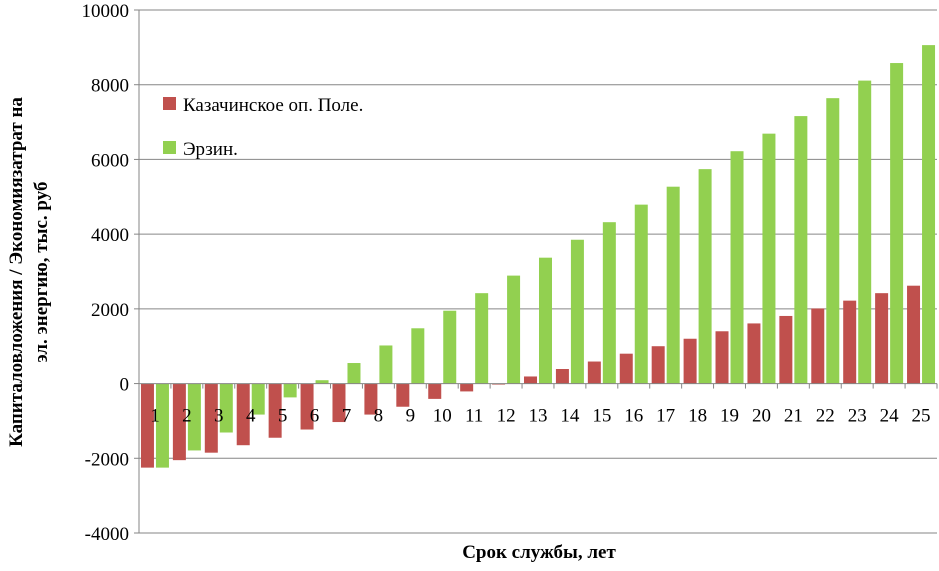 This screenshot has width=939, height=571. What do you see at coordinates (890, 416) in the screenshot?
I see `x-tick-label: 24` at bounding box center [890, 416].